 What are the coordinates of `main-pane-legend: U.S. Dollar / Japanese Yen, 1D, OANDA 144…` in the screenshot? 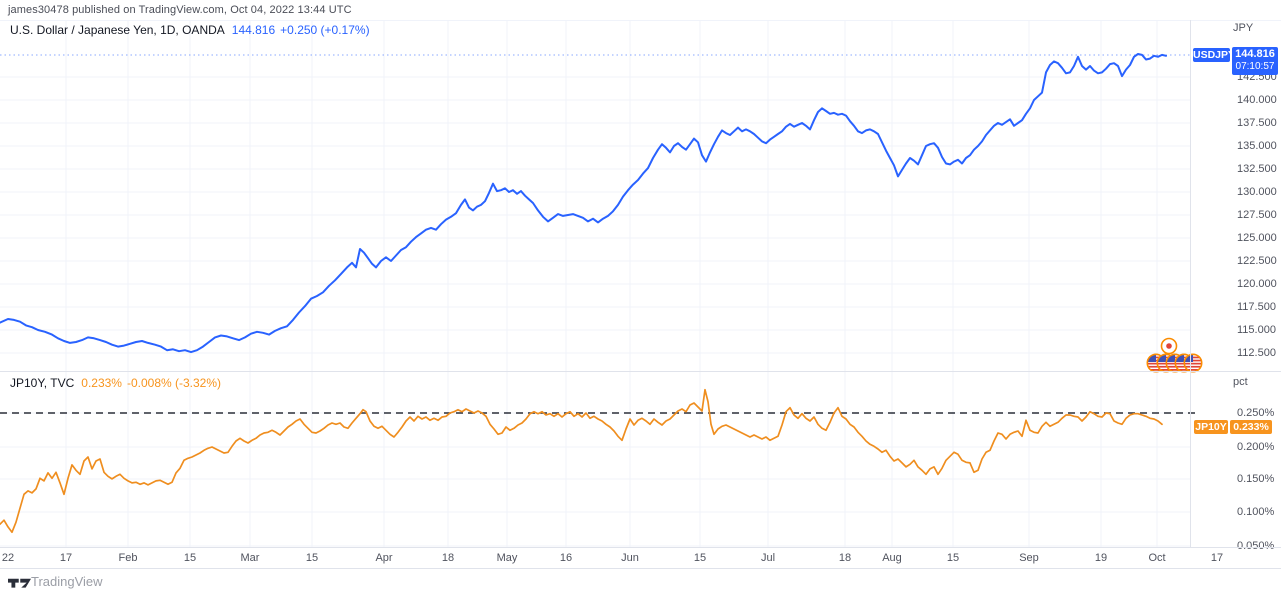 It's located at (190, 30).